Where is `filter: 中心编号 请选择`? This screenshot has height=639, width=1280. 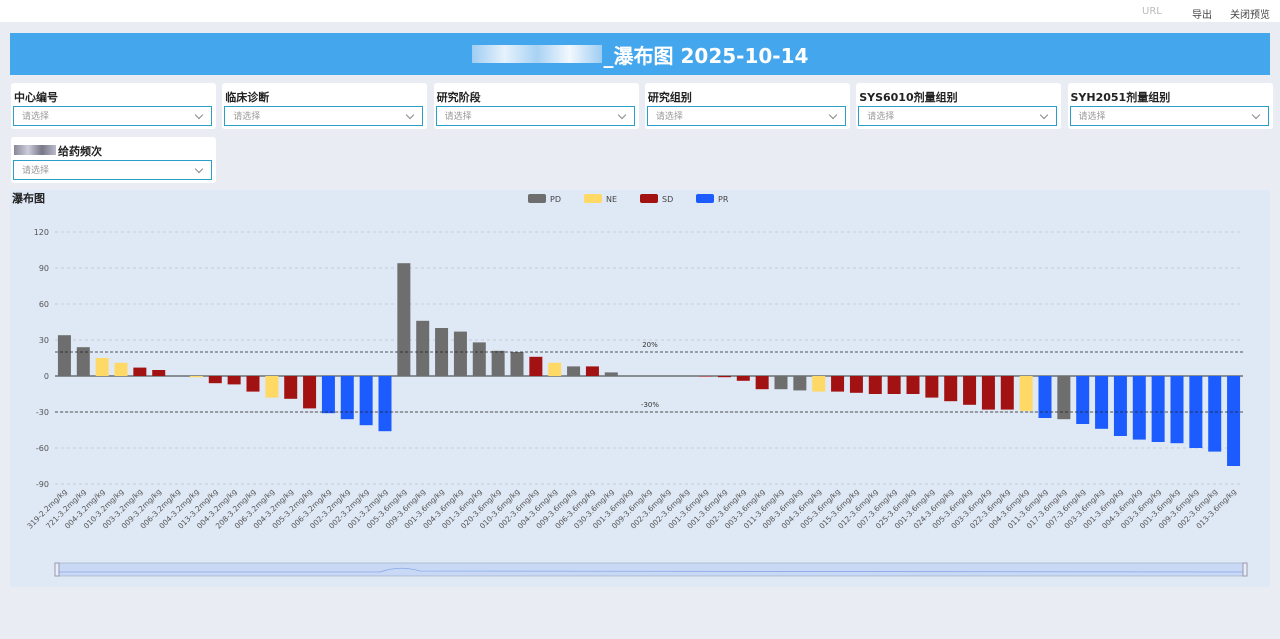
filter: 中心编号 请选择 is located at coordinates (113, 106).